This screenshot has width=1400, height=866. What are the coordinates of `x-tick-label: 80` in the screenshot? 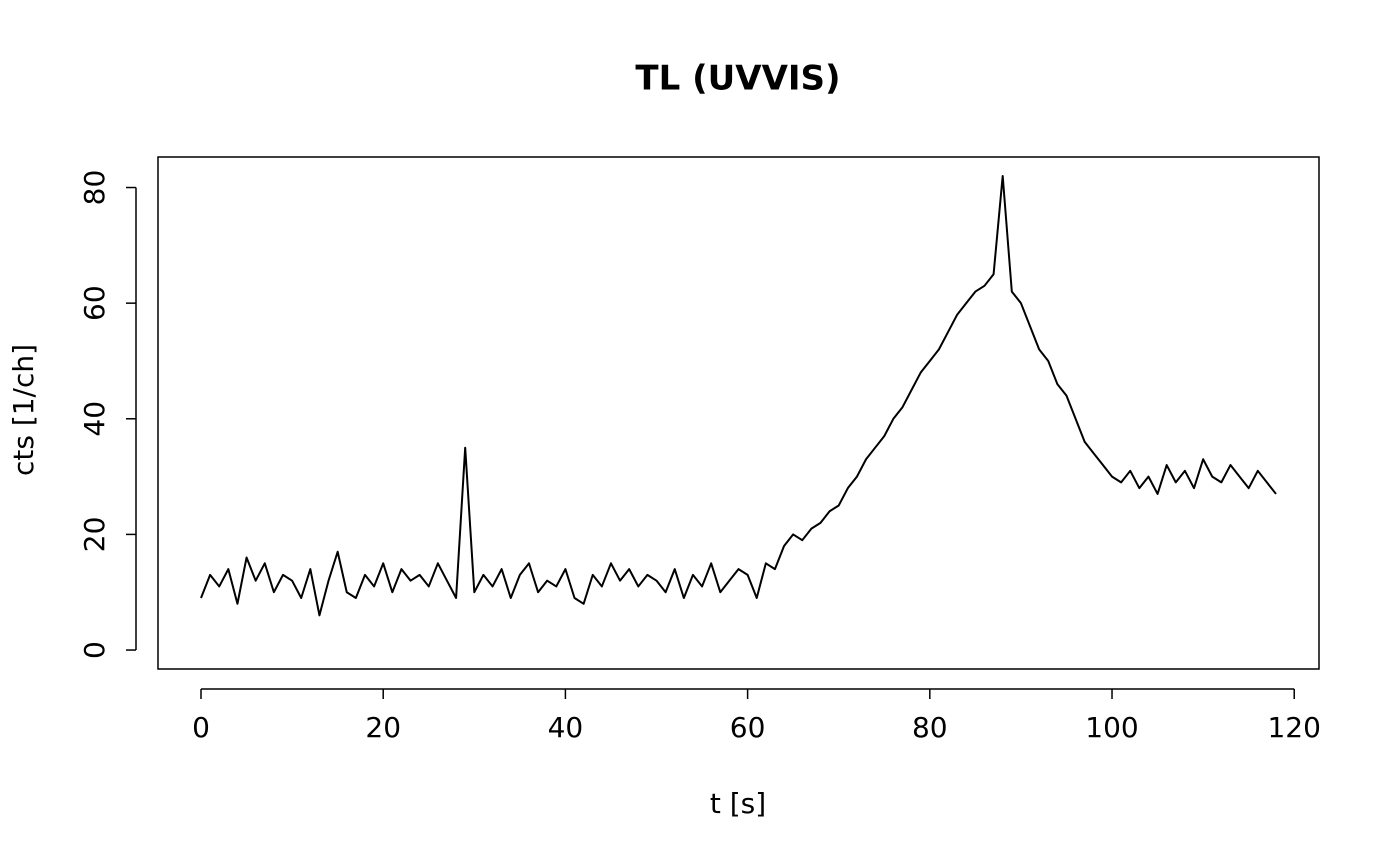 It's located at (930, 727).